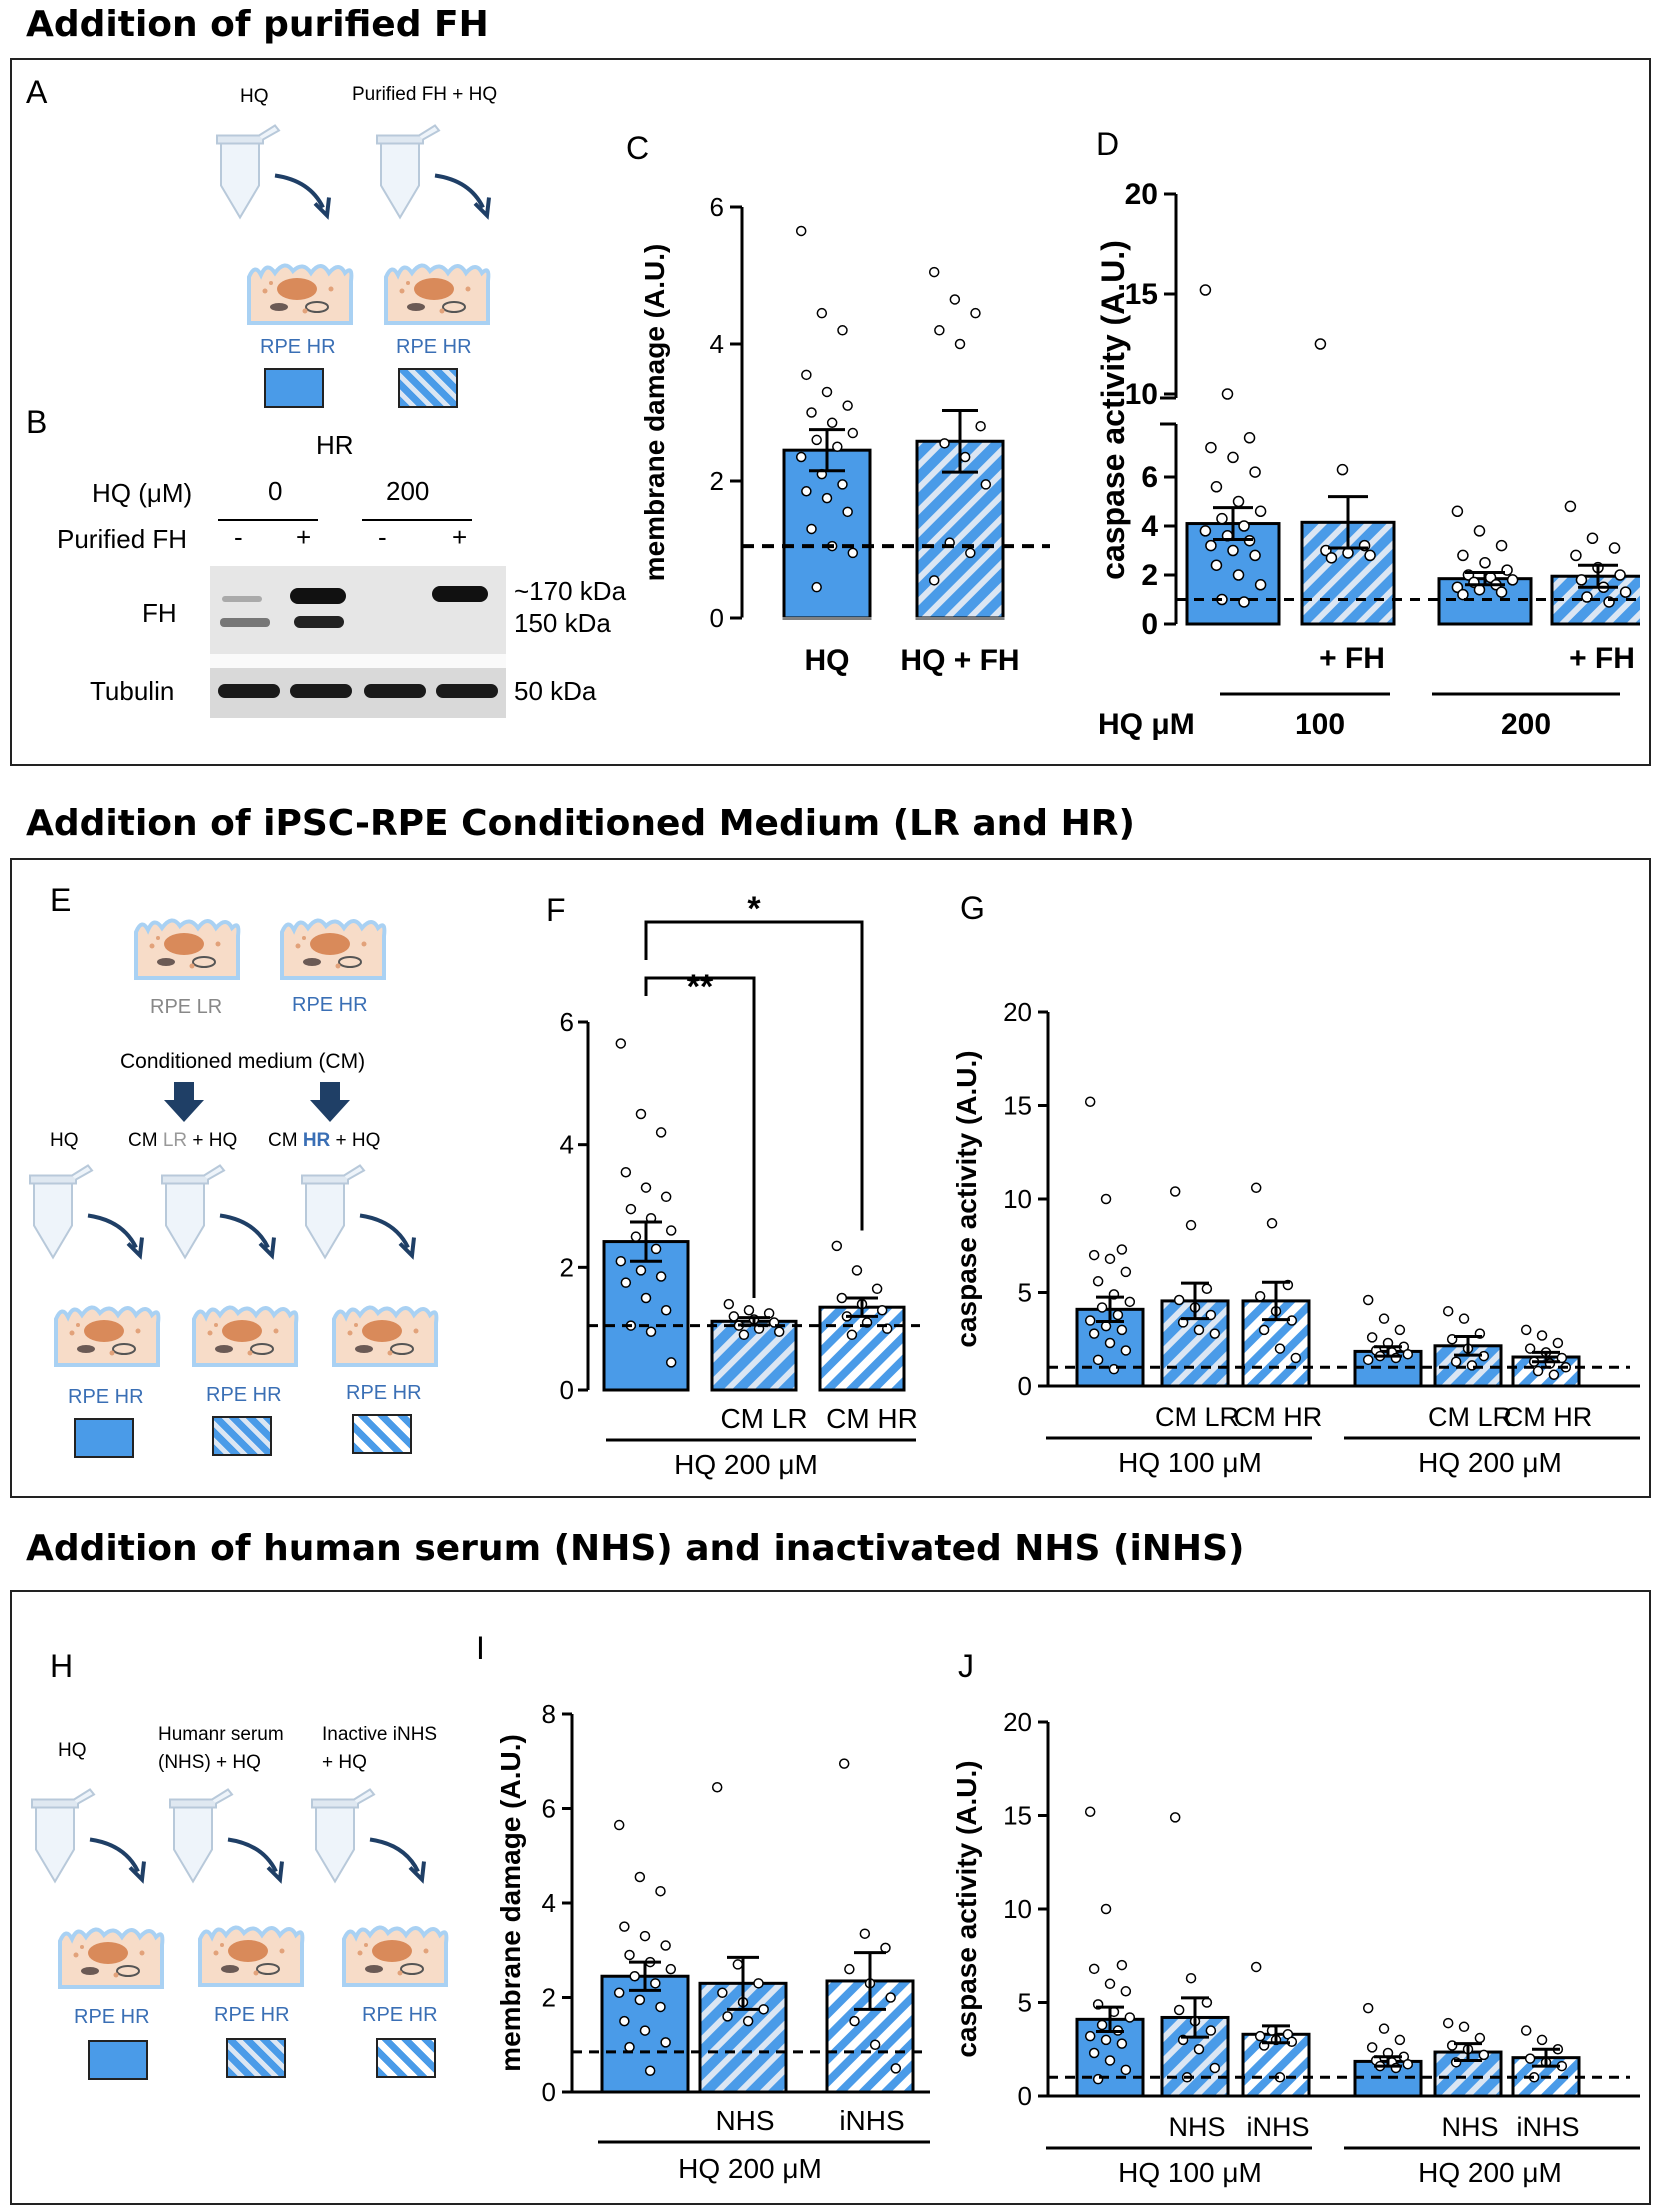  I want to click on panel-e-hr-label: RPE HR, so click(330, 1005).